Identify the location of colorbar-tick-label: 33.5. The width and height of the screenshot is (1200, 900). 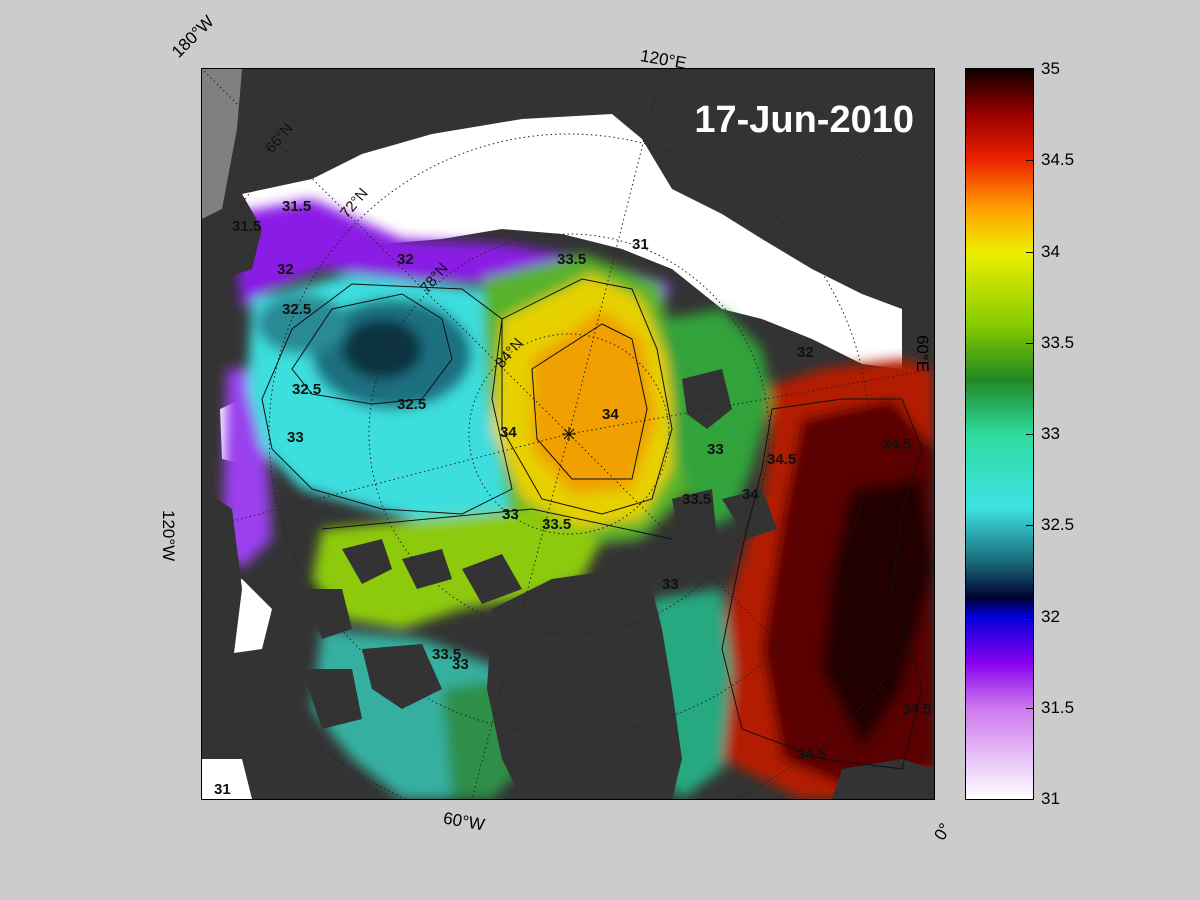
(1058, 342).